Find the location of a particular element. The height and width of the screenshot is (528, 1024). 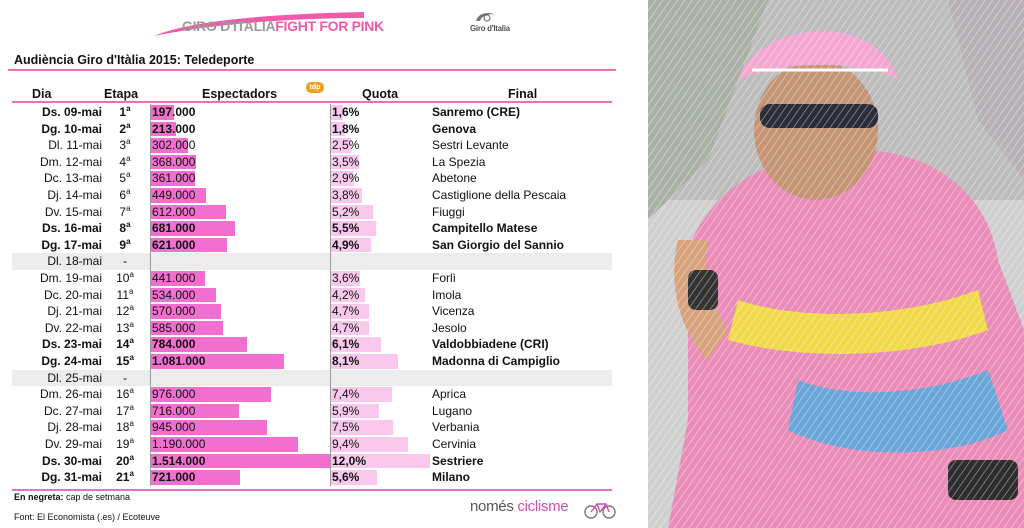

bicycle-icon is located at coordinates (600, 511).